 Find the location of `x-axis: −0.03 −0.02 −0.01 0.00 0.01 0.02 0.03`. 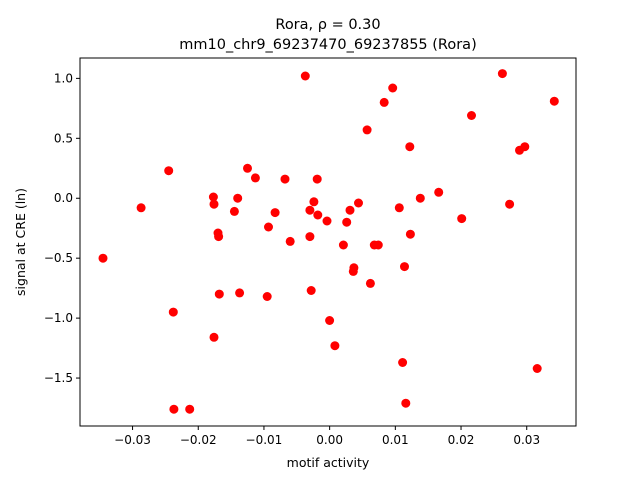

x-axis: −0.03 −0.02 −0.01 0.00 0.01 0.02 0.03 is located at coordinates (327, 436).